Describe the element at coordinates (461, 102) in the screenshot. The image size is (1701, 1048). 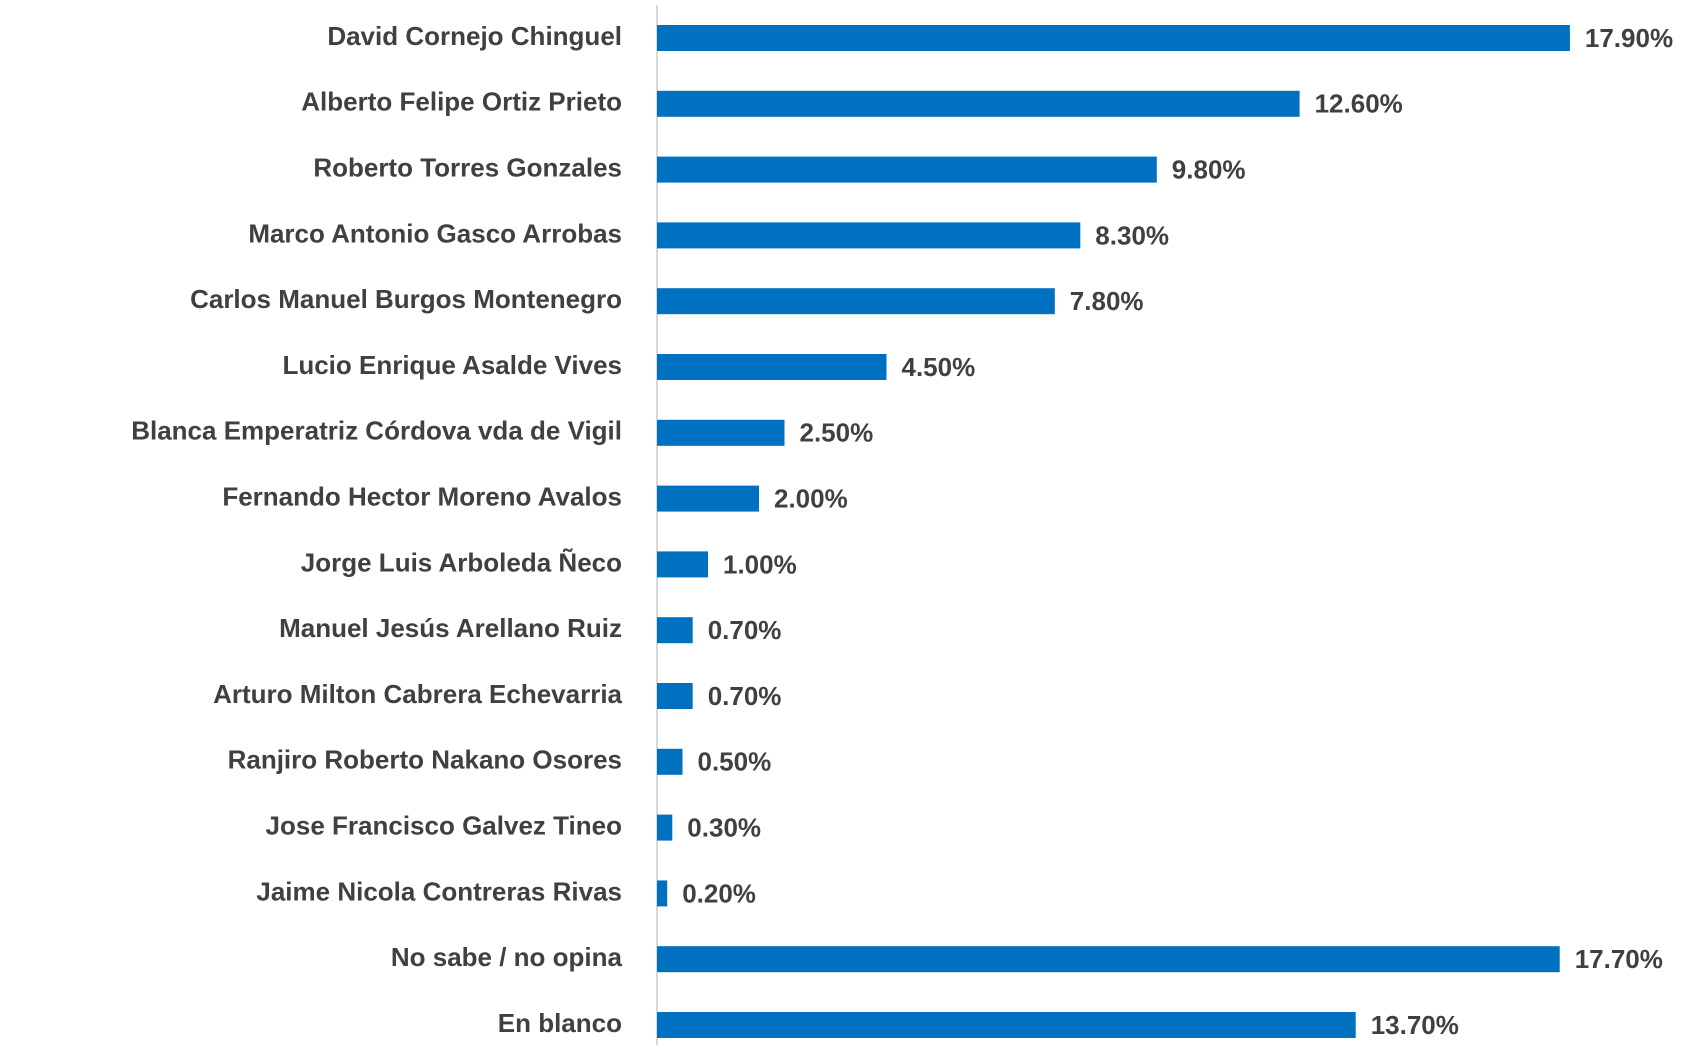
I see `category-label: Alberto Felipe Ortiz Prieto` at that location.